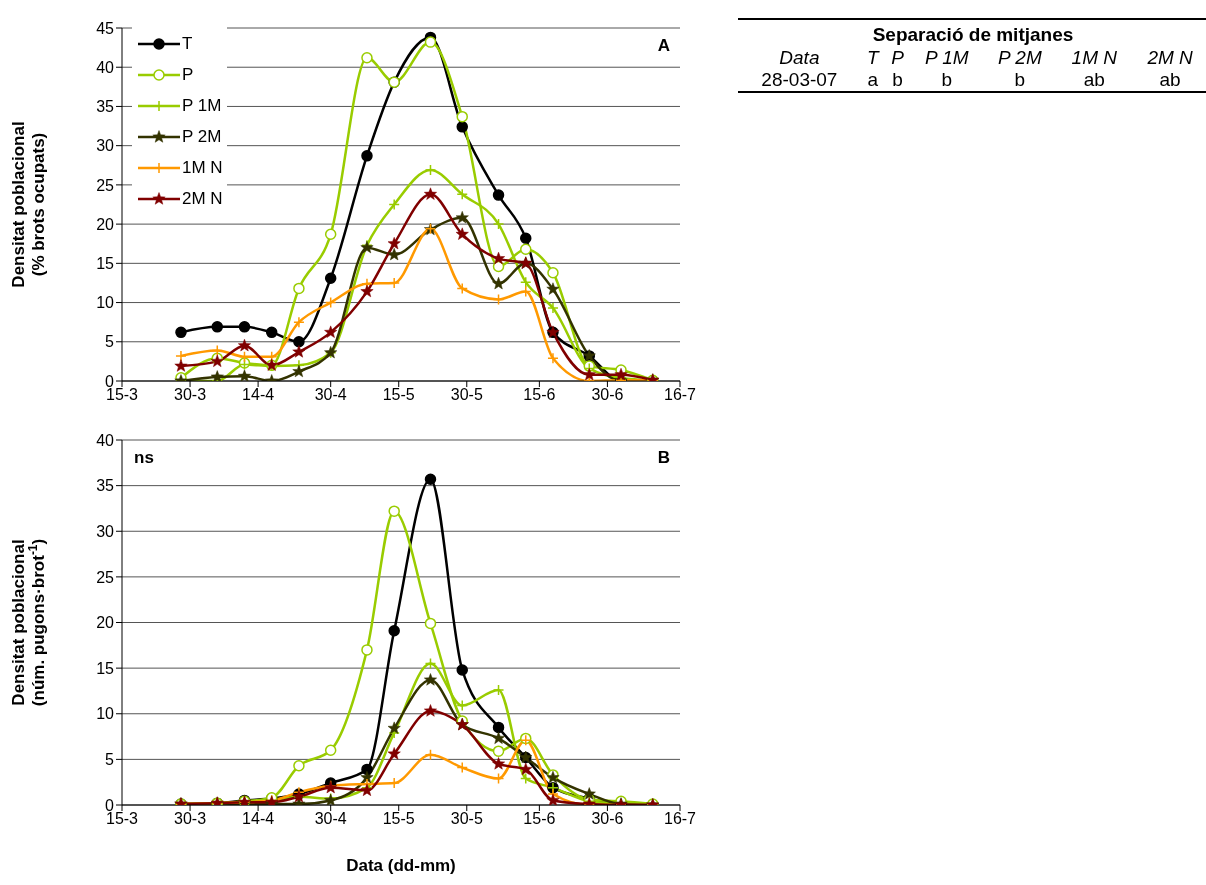  Describe the element at coordinates (188, 74) in the screenshot. I see `legend-label: P` at that location.